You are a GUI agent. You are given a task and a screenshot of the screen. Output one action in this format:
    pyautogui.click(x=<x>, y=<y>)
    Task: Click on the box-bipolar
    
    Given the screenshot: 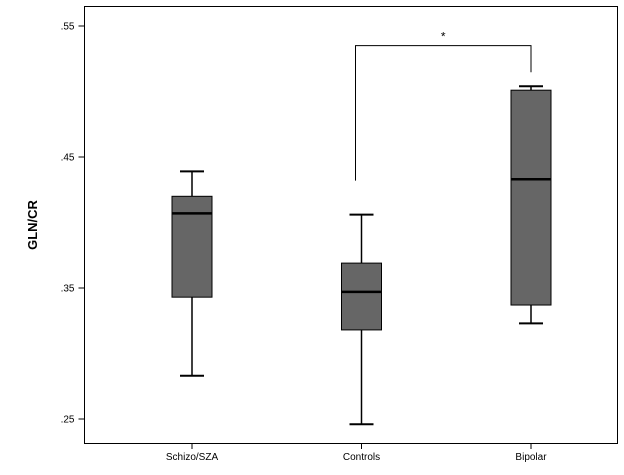 What is the action you would take?
    pyautogui.click(x=531, y=205)
    